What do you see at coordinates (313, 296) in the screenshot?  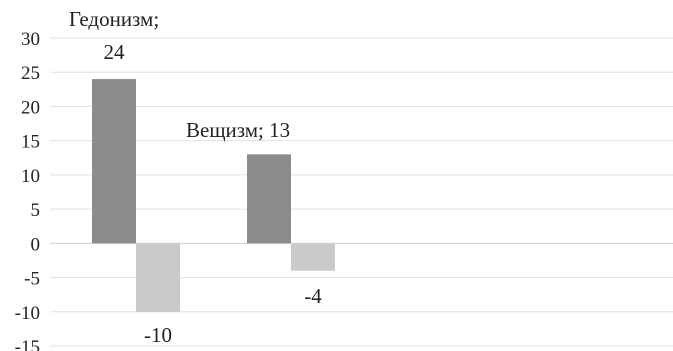 I see `data-label: -4` at bounding box center [313, 296].